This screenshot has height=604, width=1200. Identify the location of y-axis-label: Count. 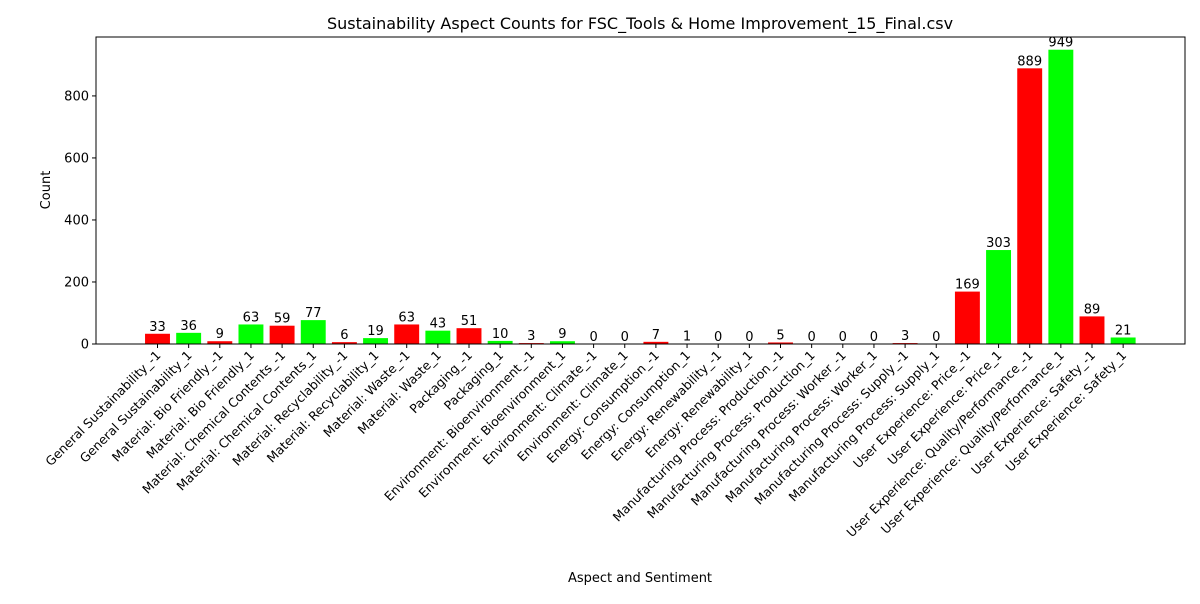
(46, 190).